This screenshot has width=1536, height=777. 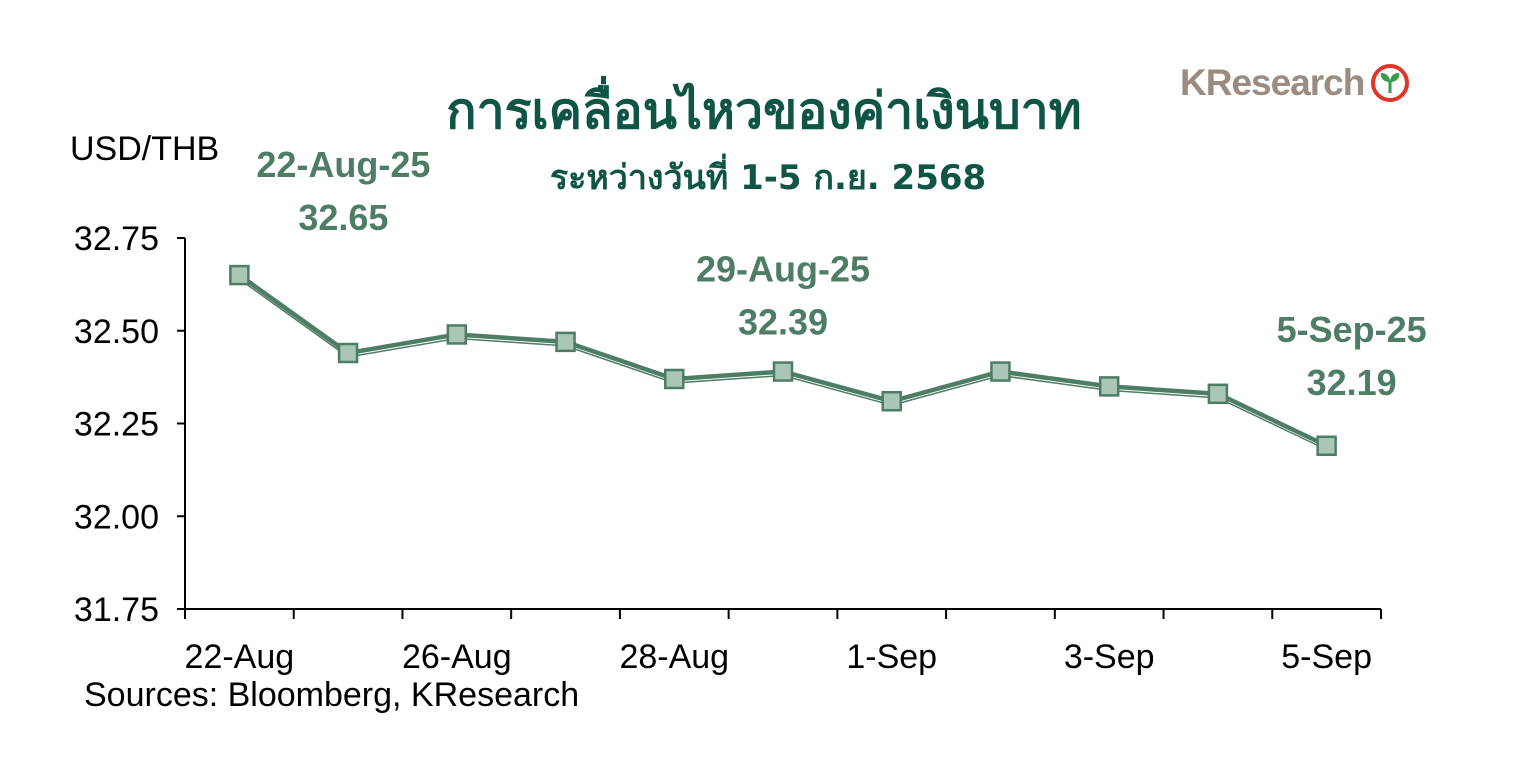 What do you see at coordinates (343, 164) in the screenshot?
I see `annotation-date: 22-Aug-25` at bounding box center [343, 164].